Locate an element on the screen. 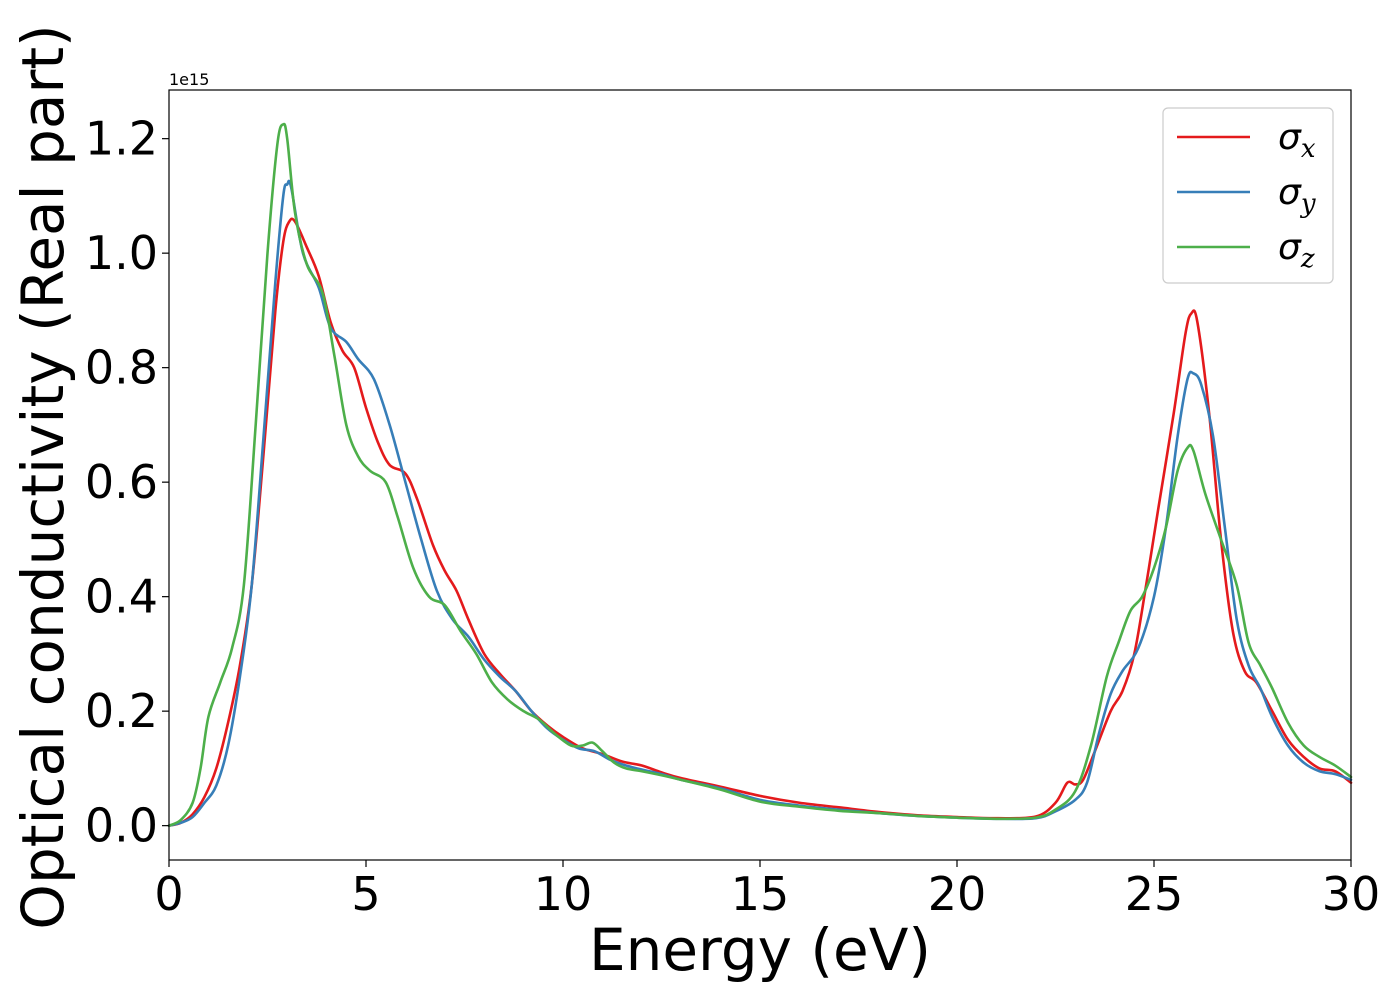 This screenshot has width=1400, height=1000. x-tick-label: 5 is located at coordinates (365, 894).